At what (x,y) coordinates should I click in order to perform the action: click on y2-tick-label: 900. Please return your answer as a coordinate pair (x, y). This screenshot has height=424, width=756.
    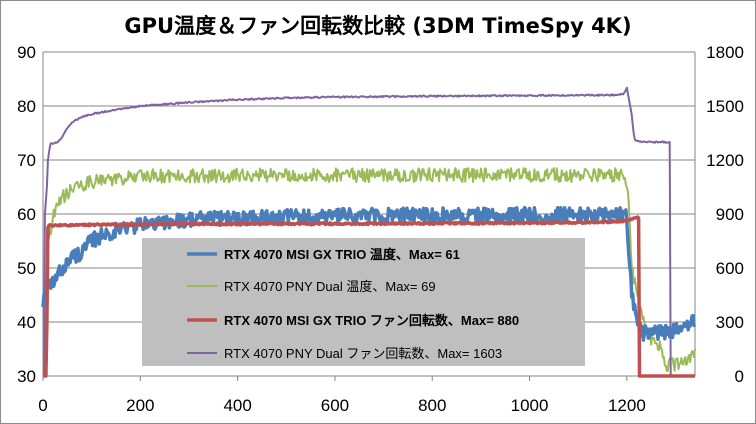
    Looking at the image, I should click on (730, 214).